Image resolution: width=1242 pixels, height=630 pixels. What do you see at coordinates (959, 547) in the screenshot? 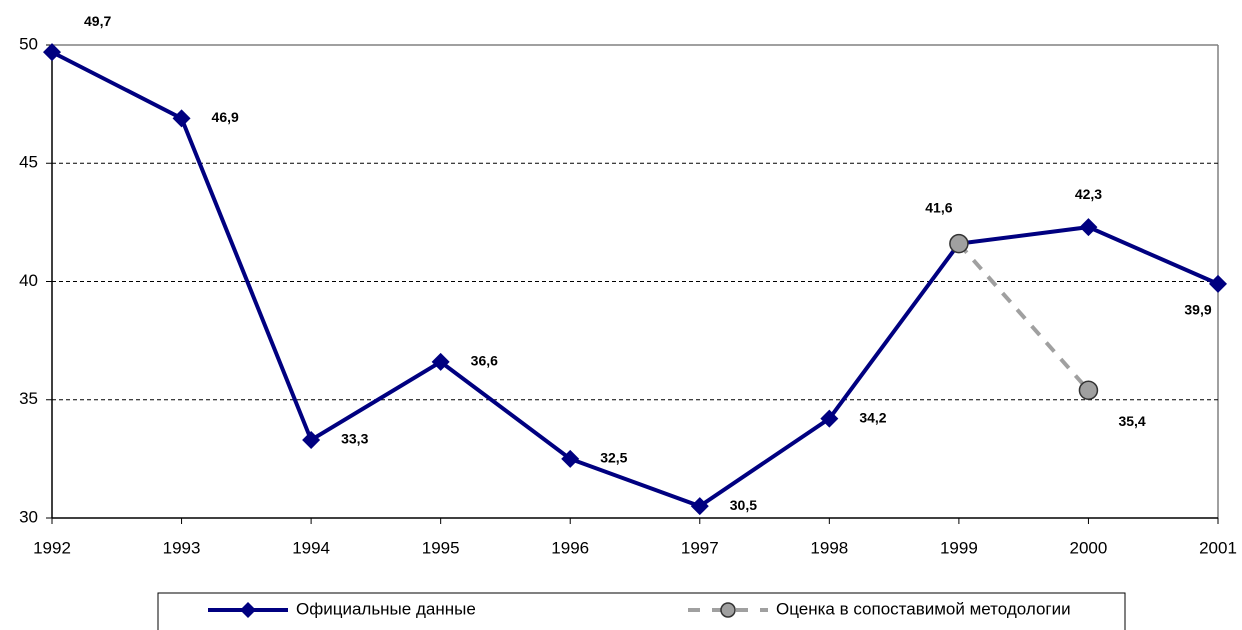
I see `x-tick-label: 1999` at bounding box center [959, 547].